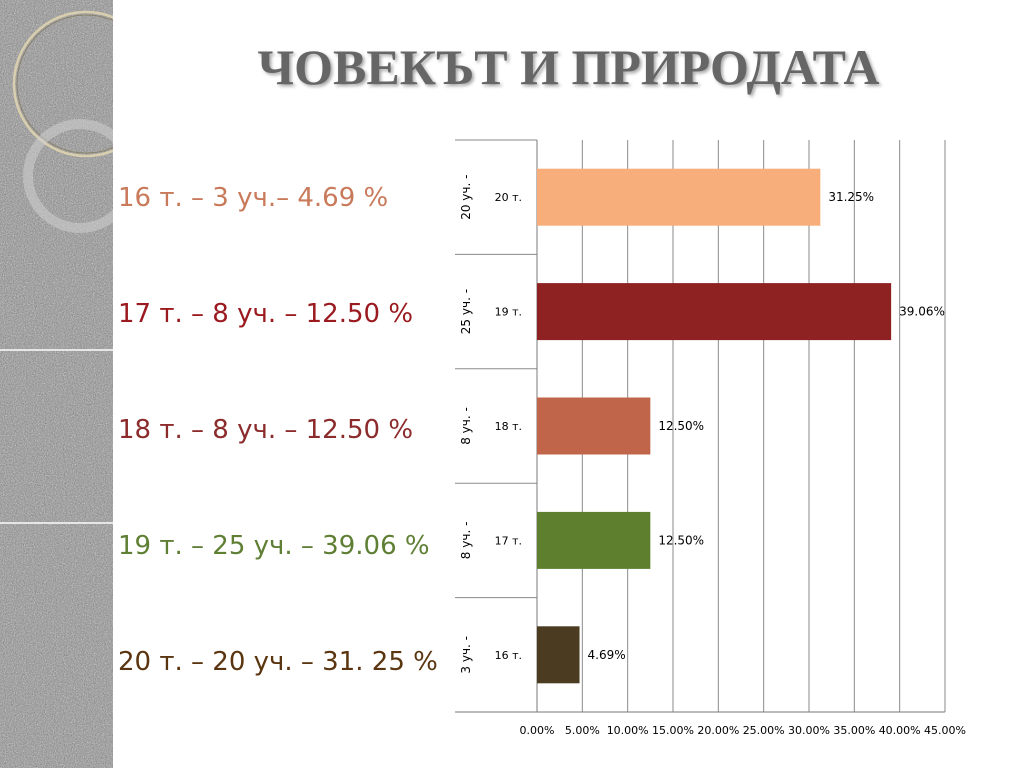 This screenshot has width=1024, height=768. I want to click on ring-small-graphic, so click(68, 176).